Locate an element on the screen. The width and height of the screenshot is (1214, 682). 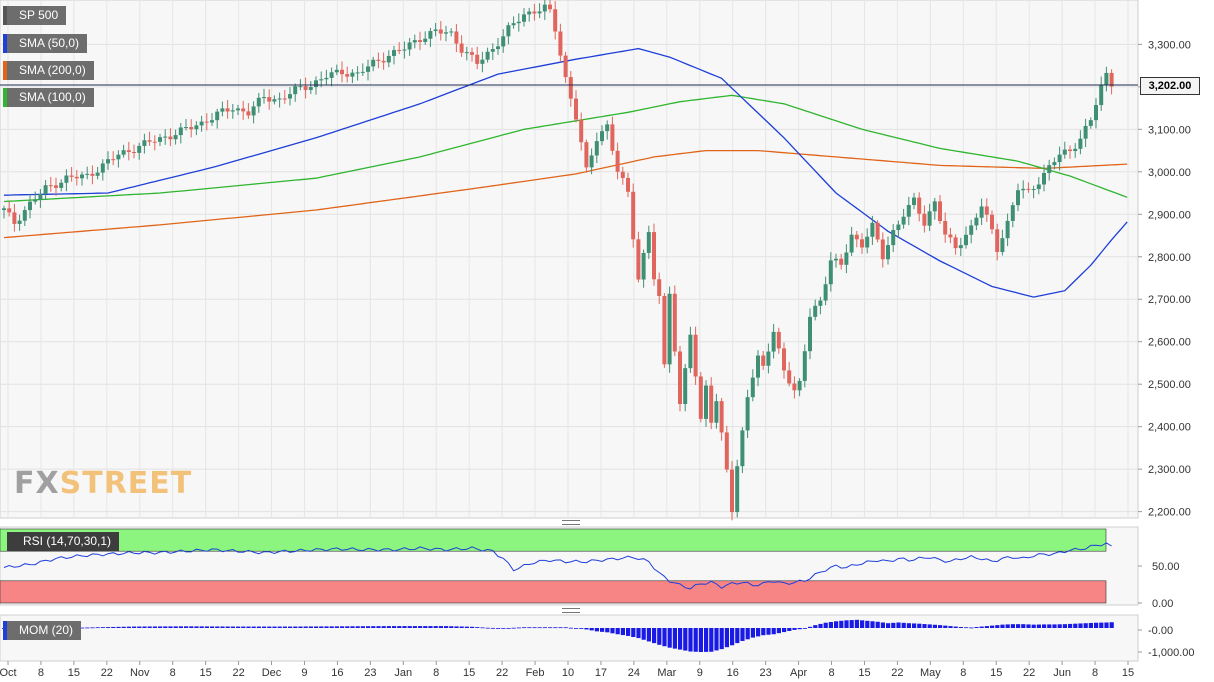
x-tick-label: Jun is located at coordinates (1062, 673).